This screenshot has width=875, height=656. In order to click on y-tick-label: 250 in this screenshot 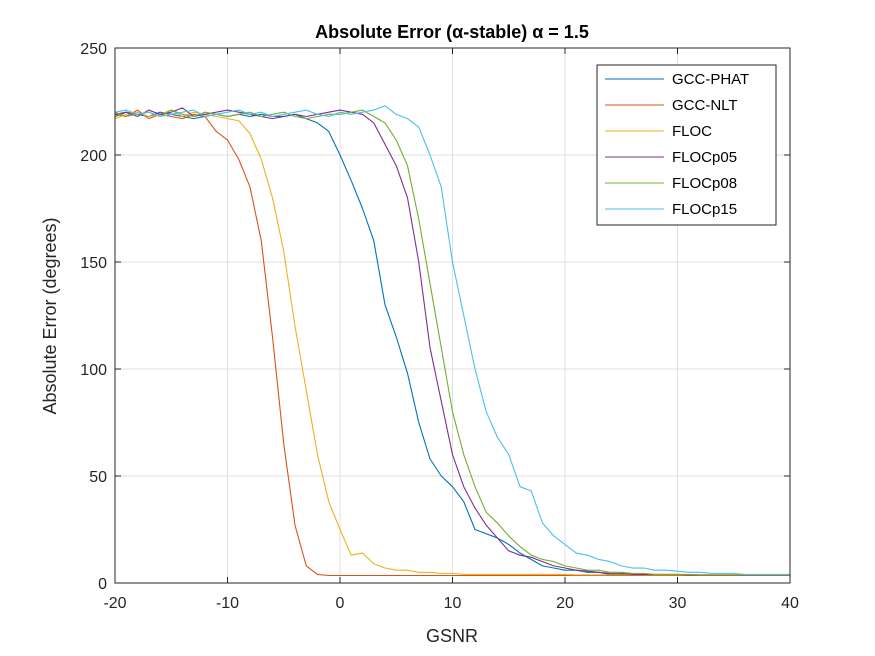, I will do `click(93, 49)`.